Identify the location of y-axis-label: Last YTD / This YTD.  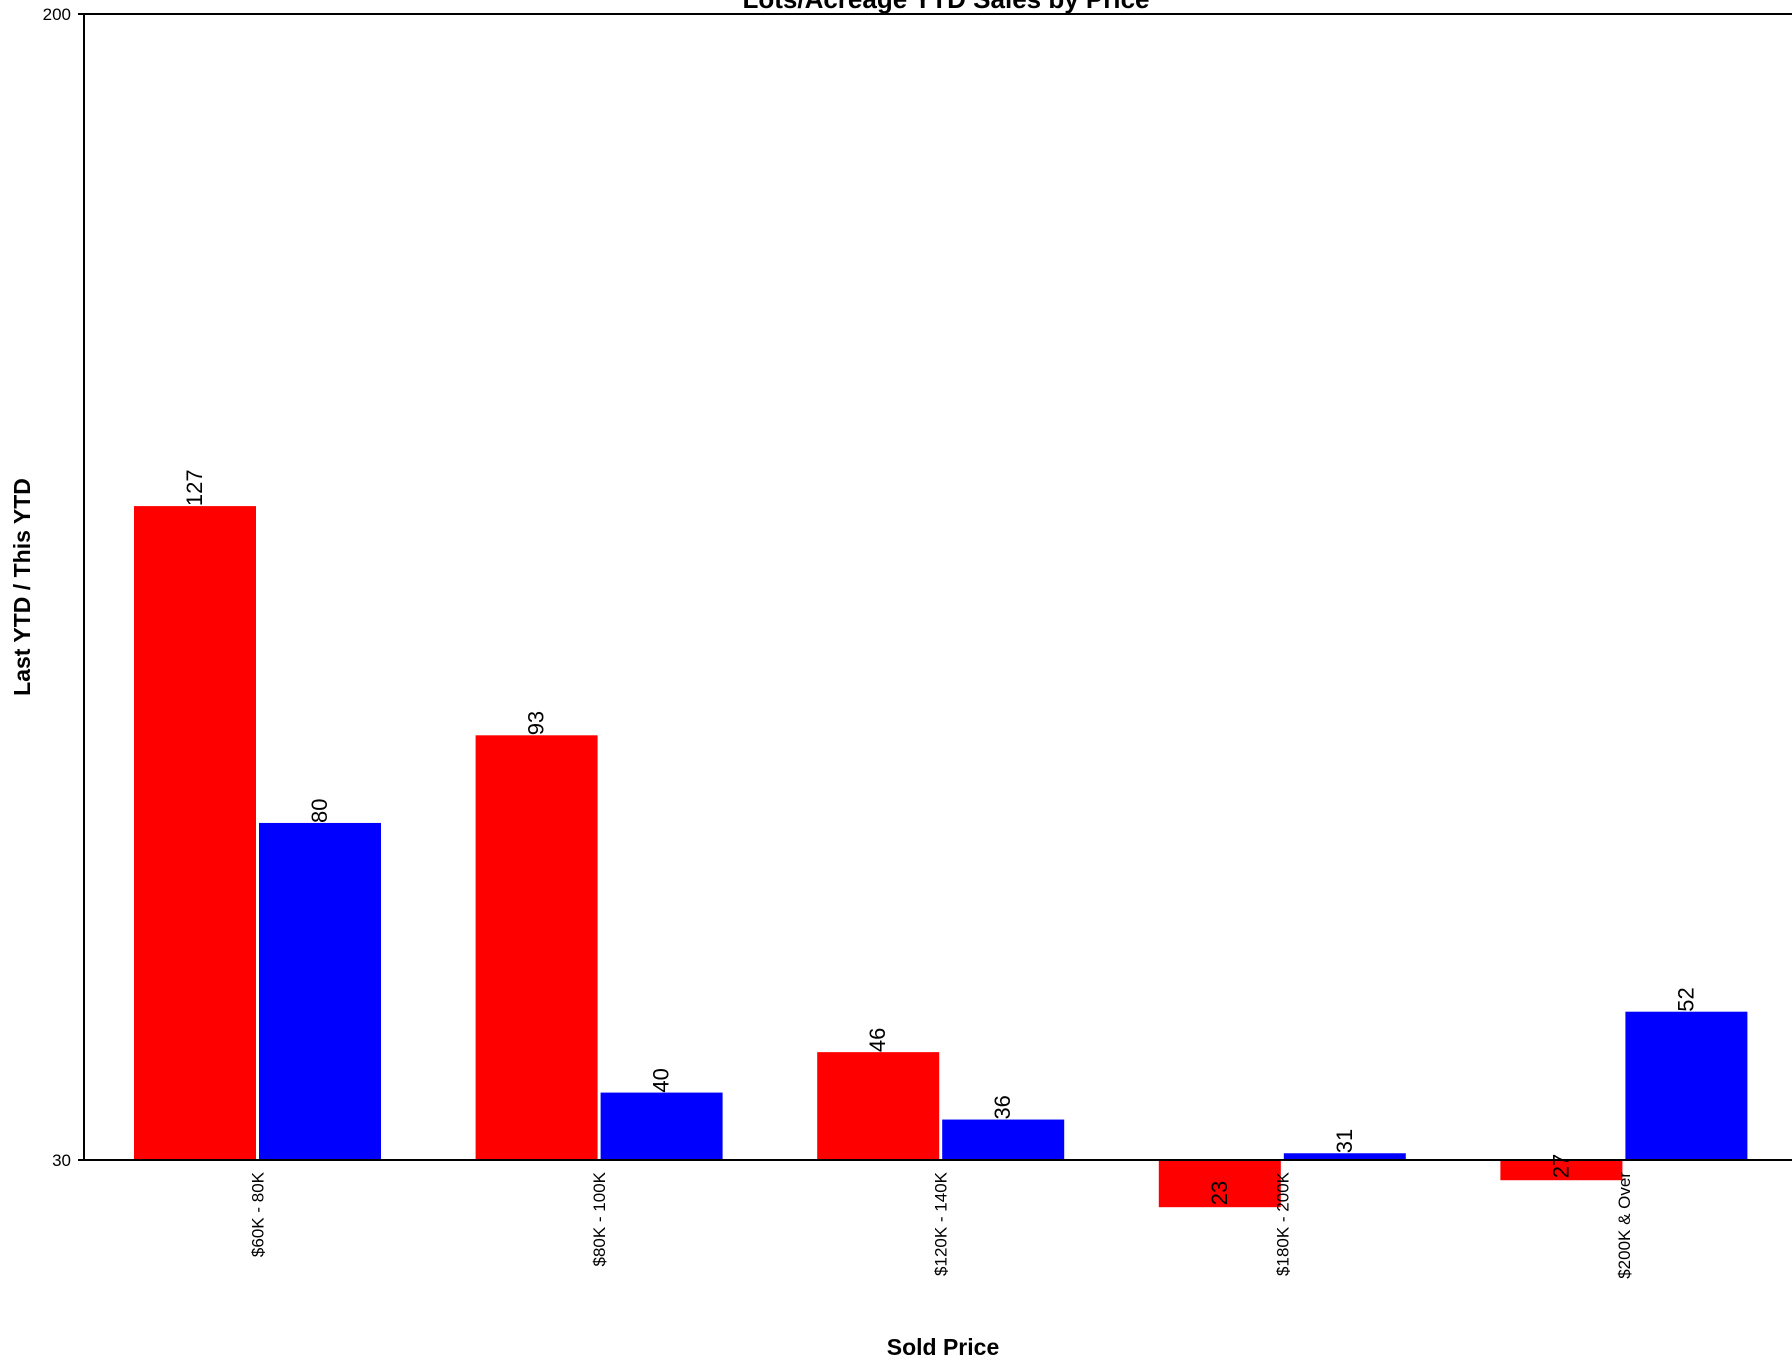
(22, 587).